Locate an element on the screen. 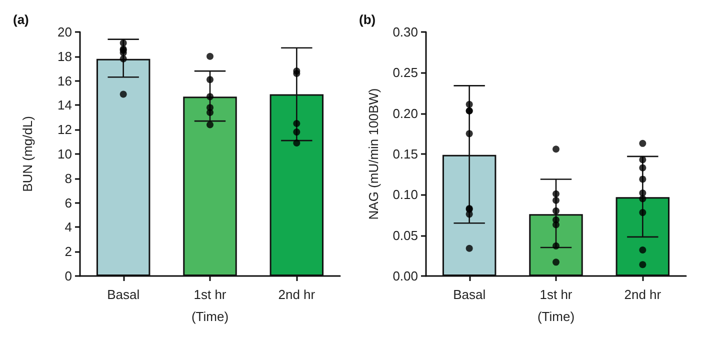 The width and height of the screenshot is (709, 346). y-tick-label: 0.25 is located at coordinates (405, 72).